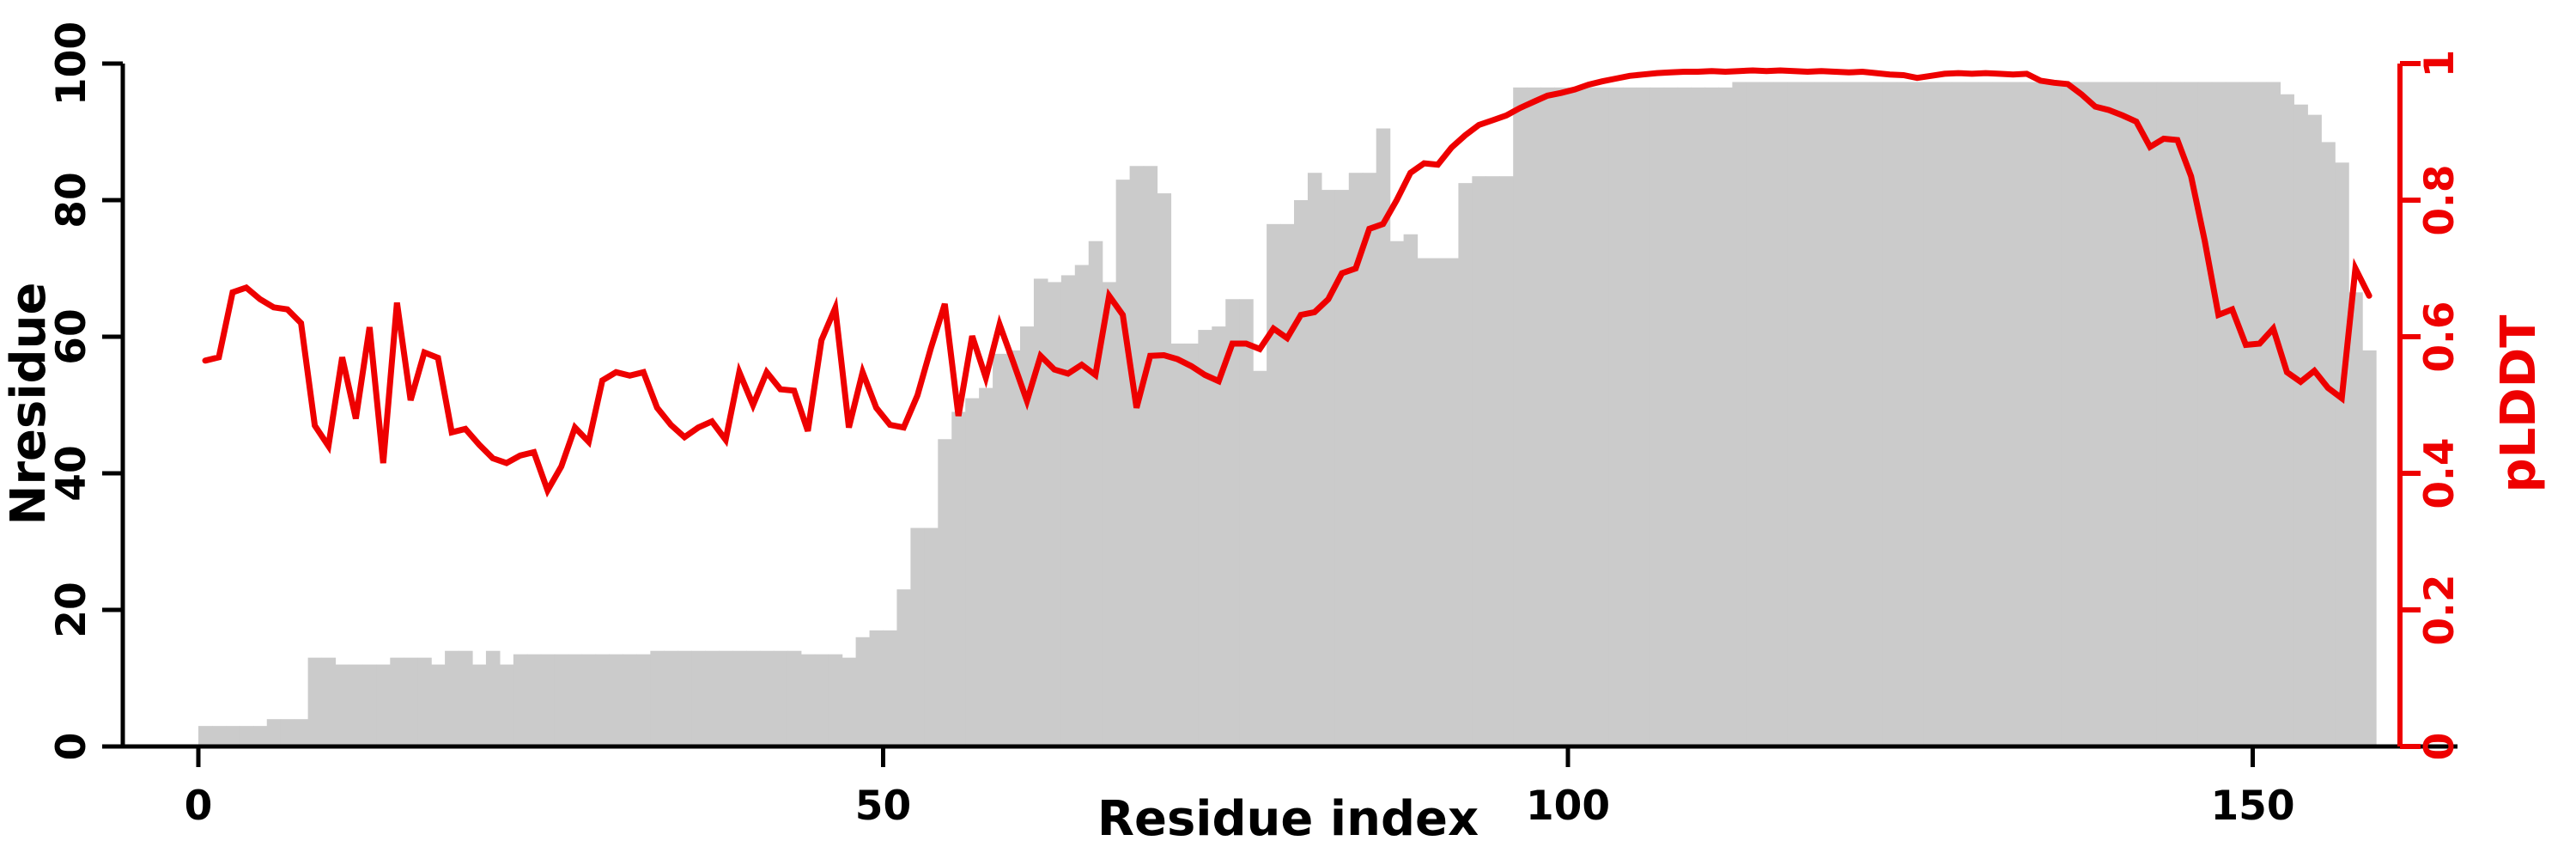 Image resolution: width=2576 pixels, height=859 pixels. What do you see at coordinates (1288, 819) in the screenshot?
I see `x-axis-title: Residue index` at bounding box center [1288, 819].